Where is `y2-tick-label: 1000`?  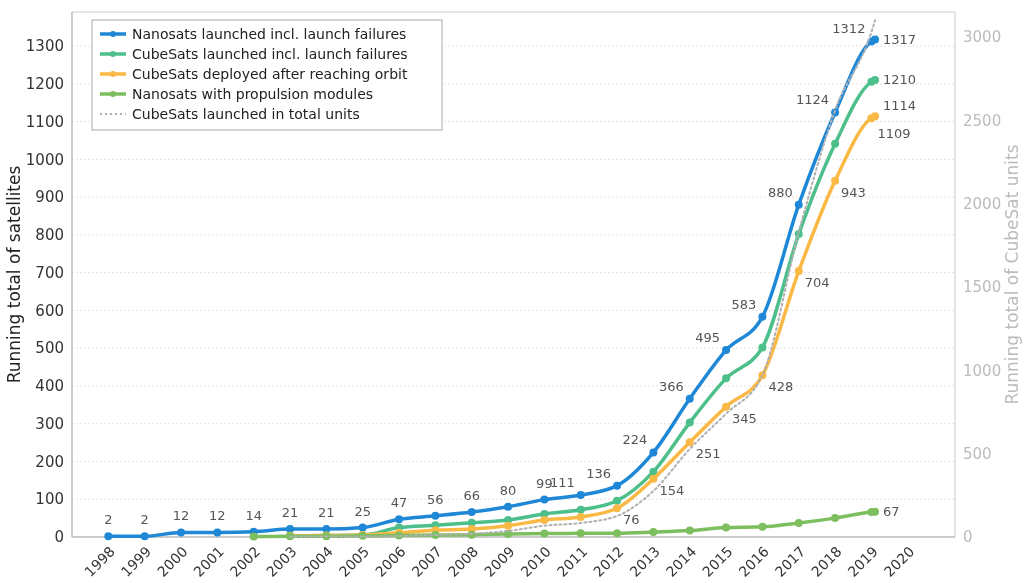
y2-tick-label: 1000 is located at coordinates (982, 370).